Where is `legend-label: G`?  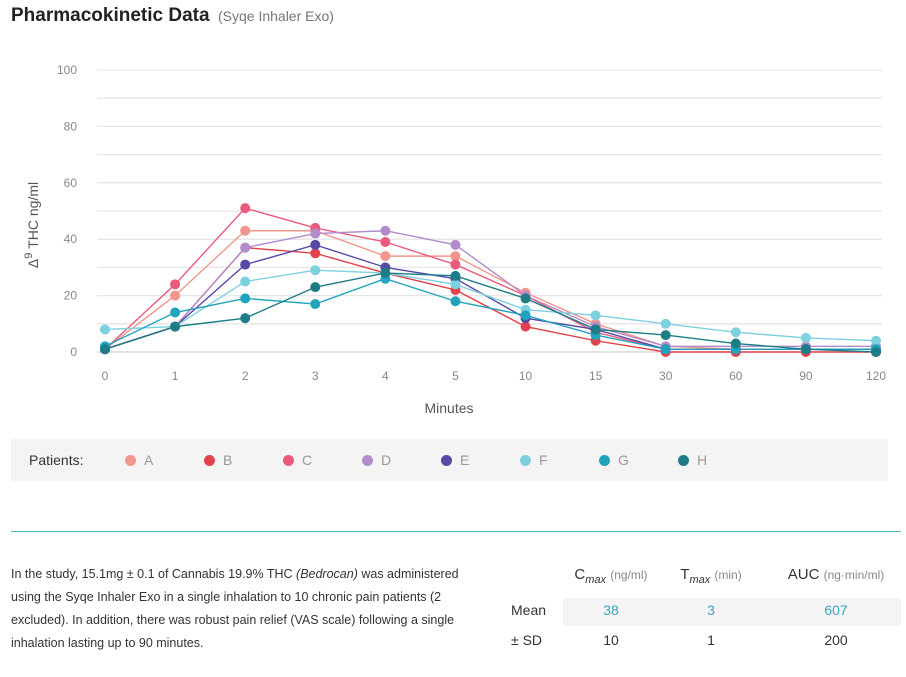 legend-label: G is located at coordinates (623, 460).